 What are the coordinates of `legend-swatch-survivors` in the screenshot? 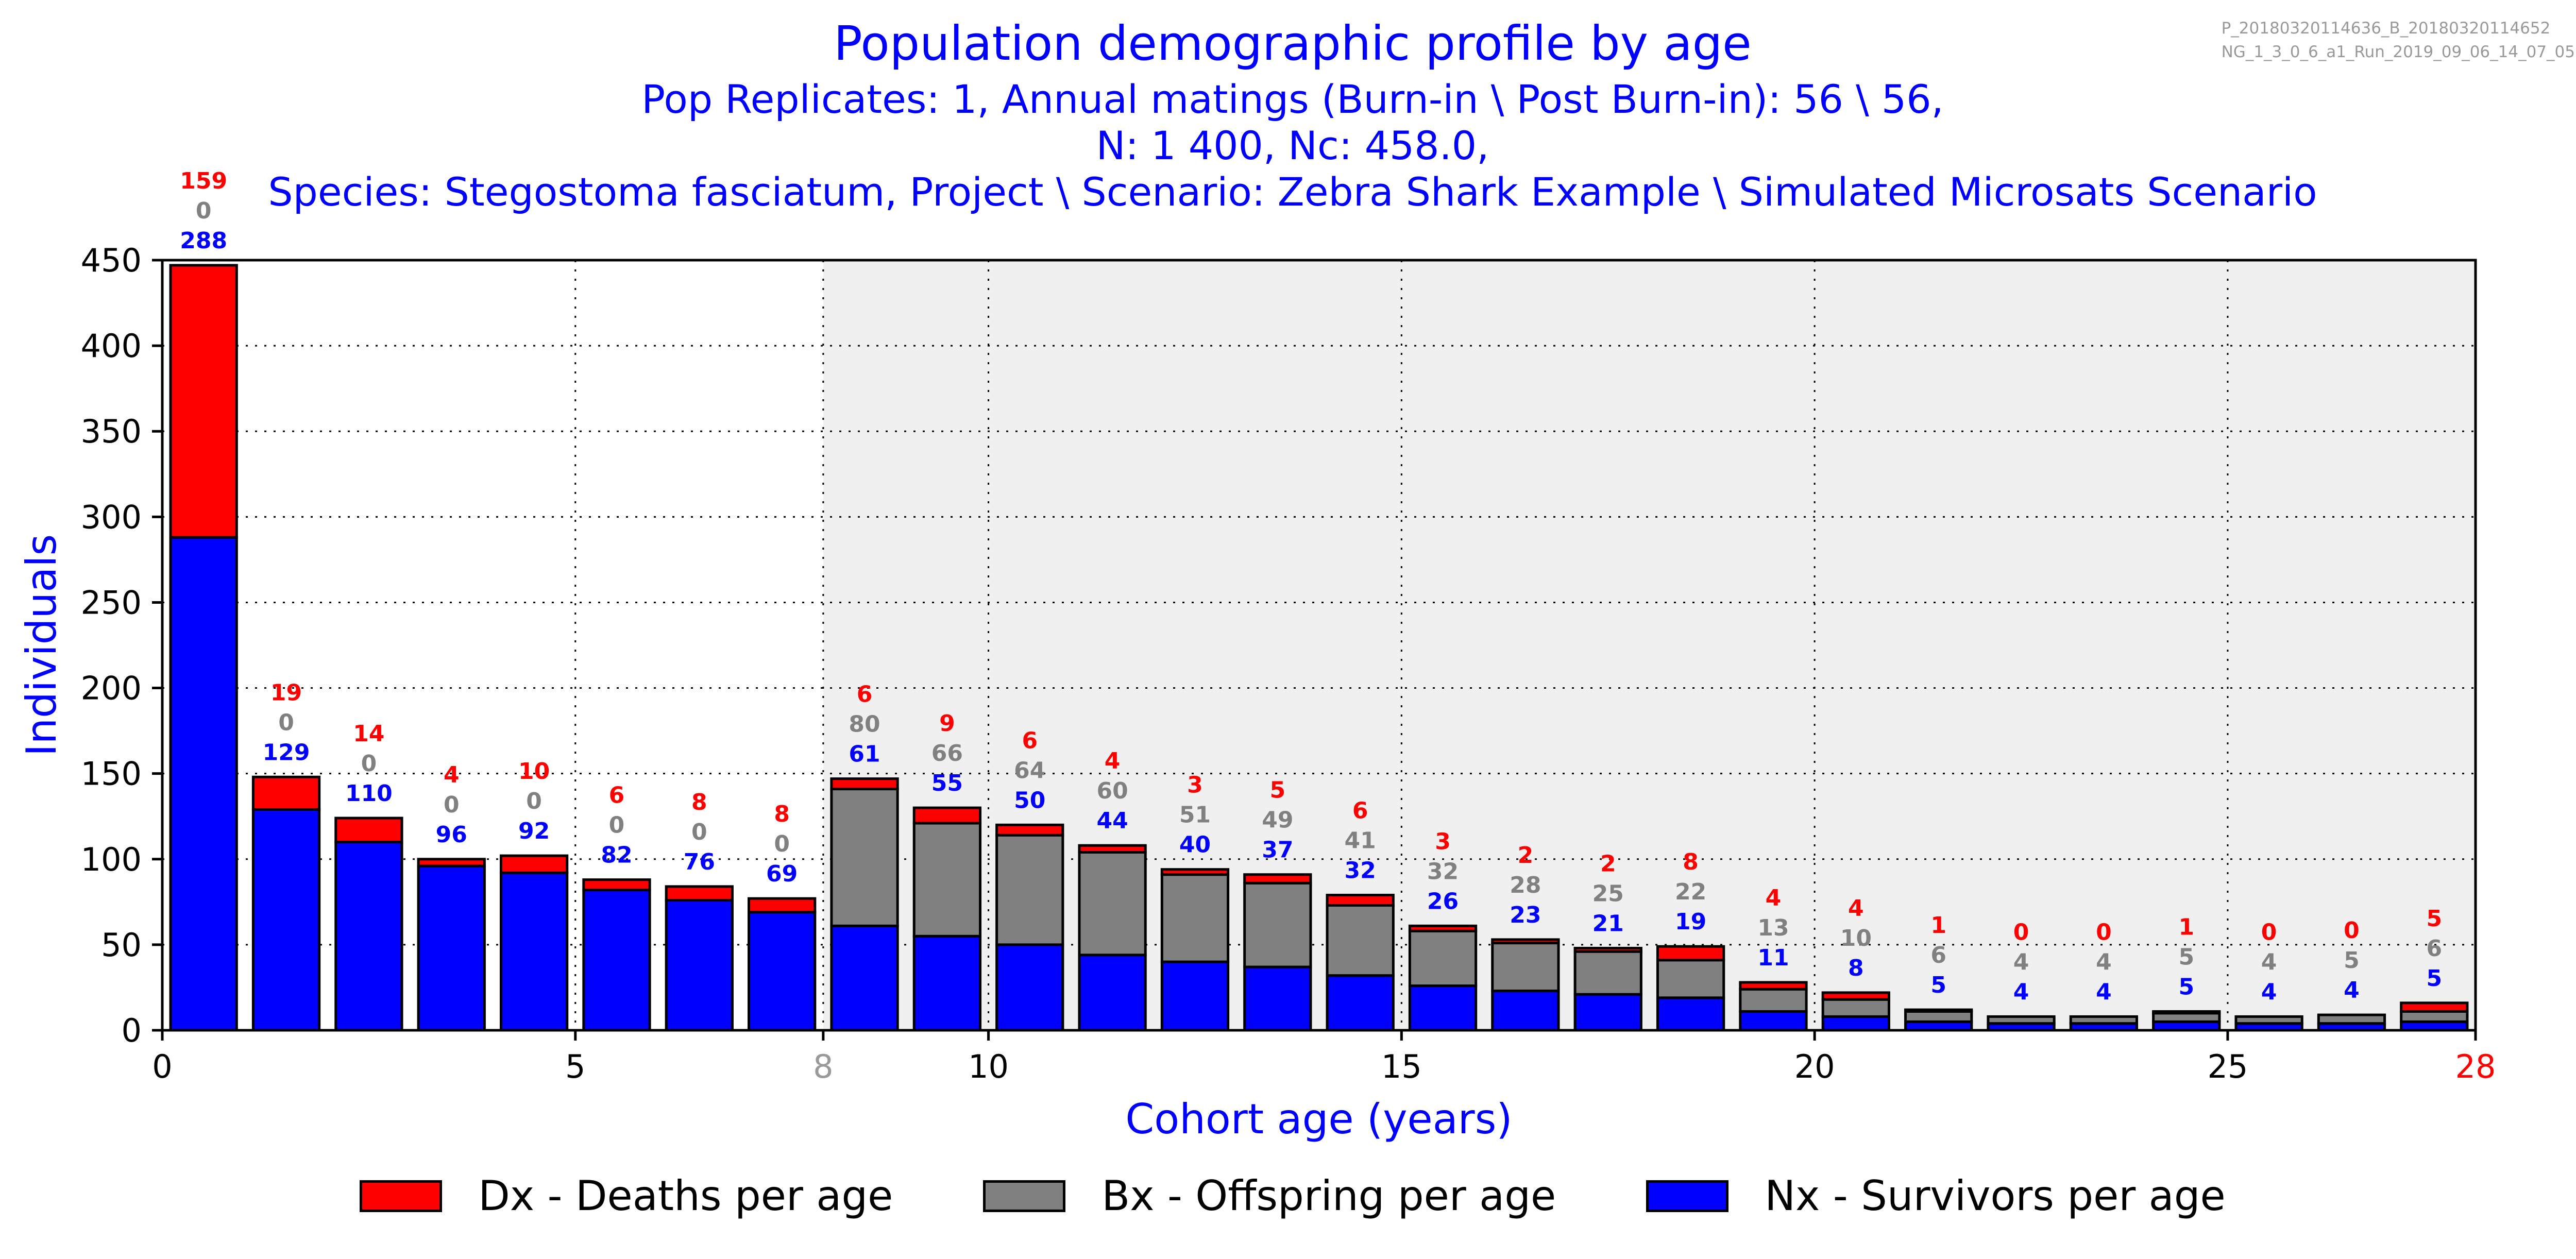 It's located at (1688, 1196).